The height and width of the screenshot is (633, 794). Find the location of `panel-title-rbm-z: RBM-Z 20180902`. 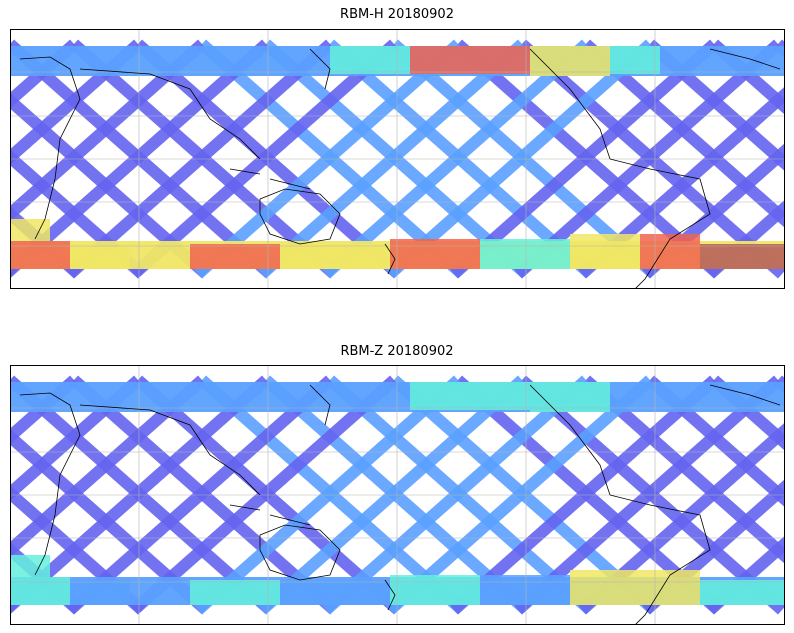

panel-title-rbm-z: RBM-Z 20180902 is located at coordinates (397, 351).